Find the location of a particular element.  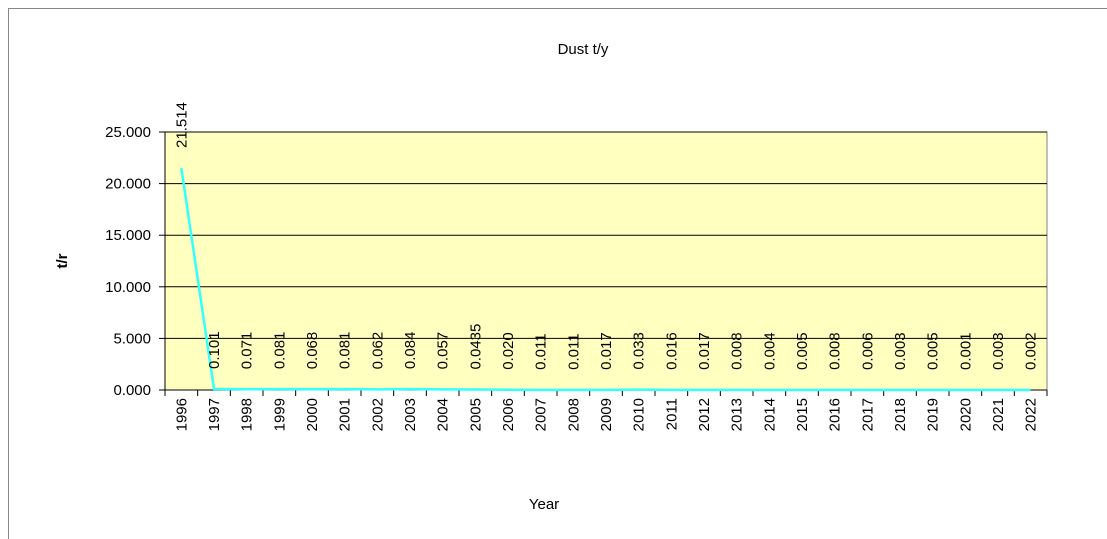

data-label: 0.001 is located at coordinates (965, 351).